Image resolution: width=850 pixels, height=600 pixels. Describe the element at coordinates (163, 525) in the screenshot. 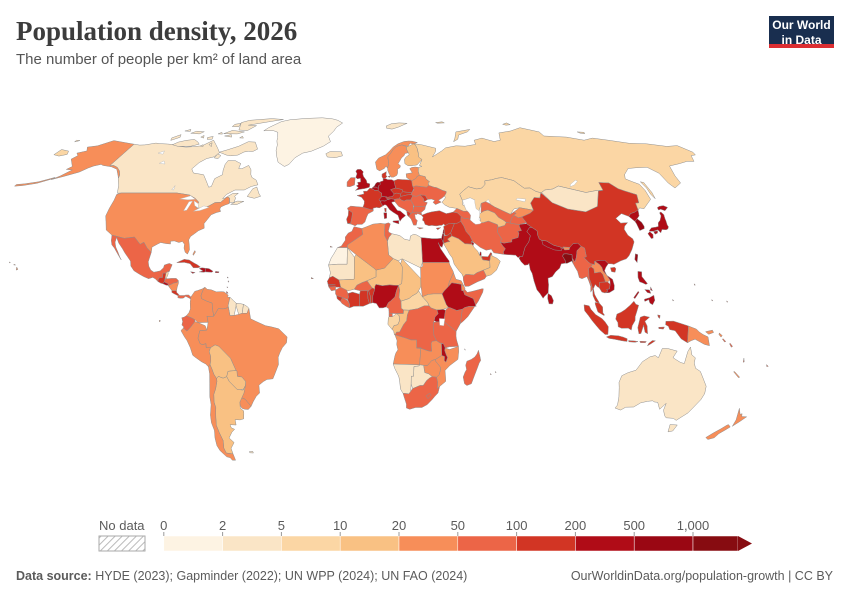

I see `svg-text: 0` at that location.